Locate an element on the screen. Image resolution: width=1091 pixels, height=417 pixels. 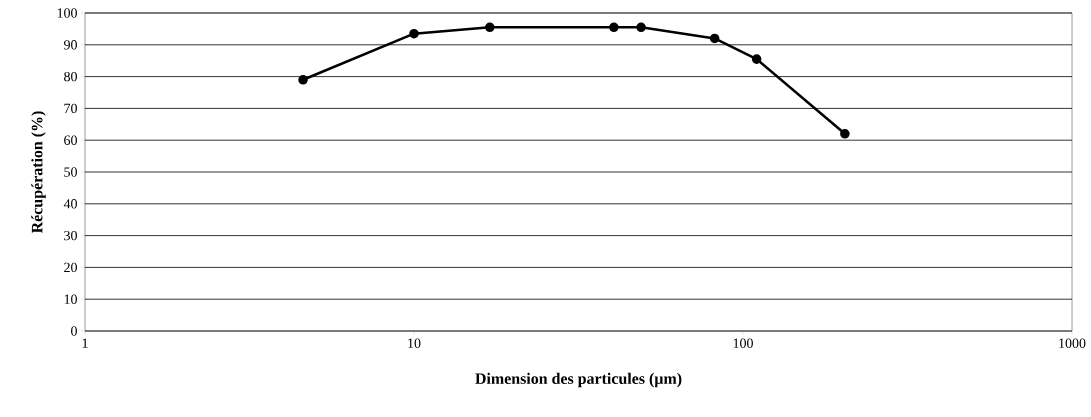
y-axis-title: Récupération (%) is located at coordinates (38, 172).